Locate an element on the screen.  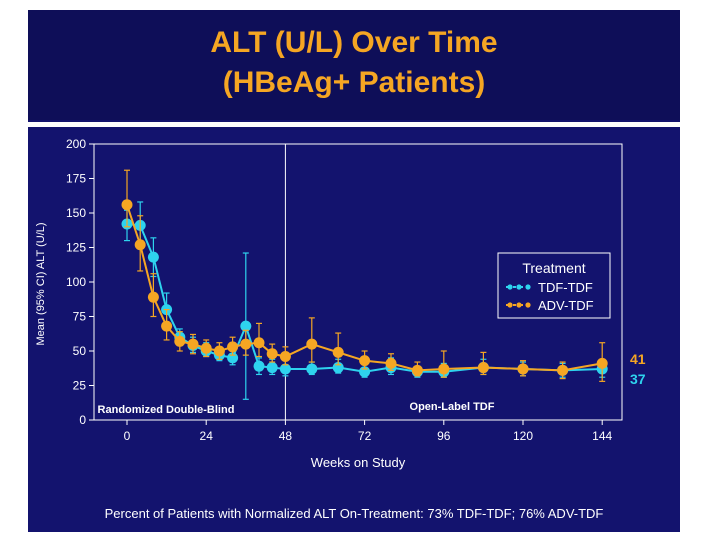
title-divider is located at coordinates (354, 124).